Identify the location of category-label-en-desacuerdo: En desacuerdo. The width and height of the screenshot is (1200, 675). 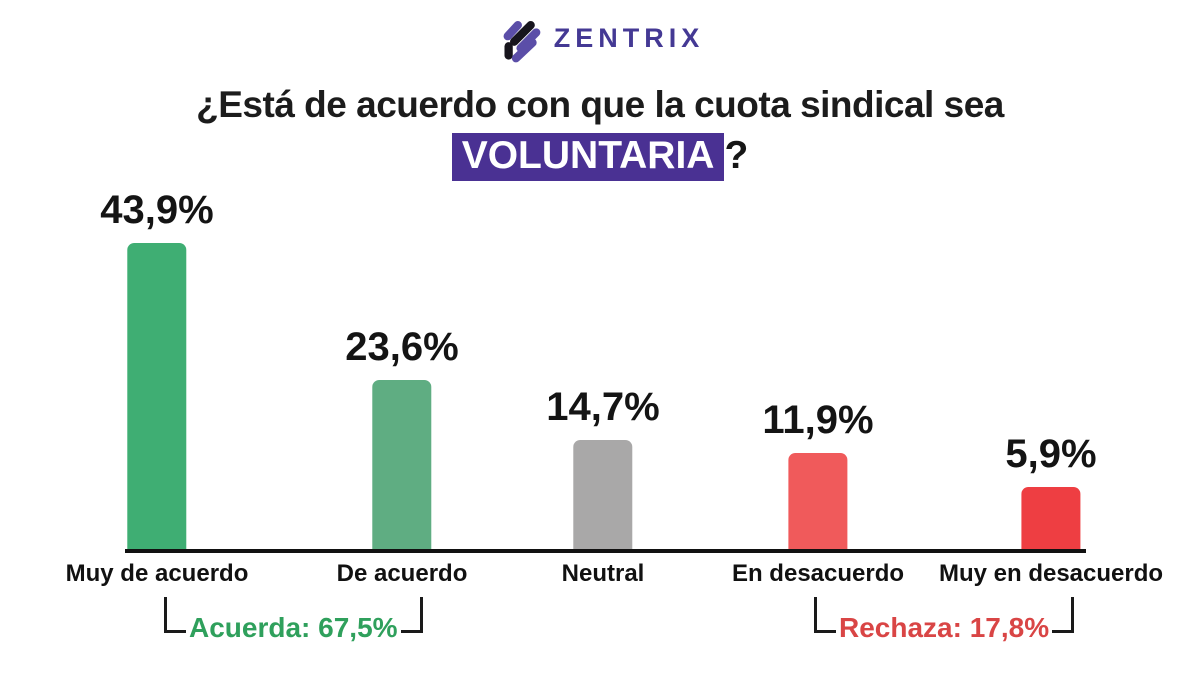
(818, 573).